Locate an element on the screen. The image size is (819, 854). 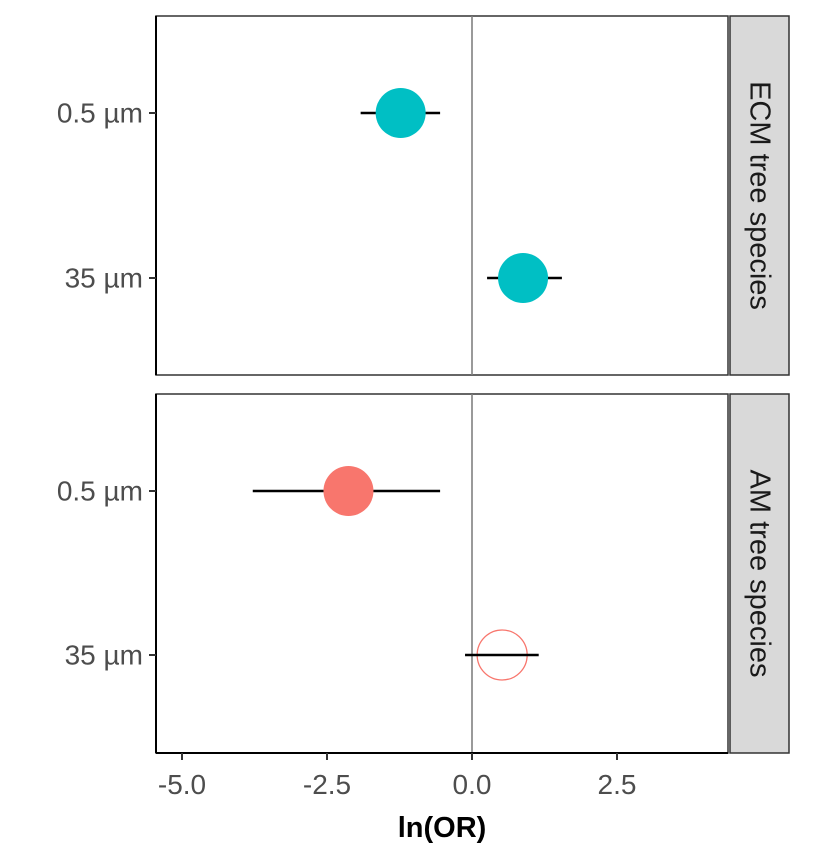
strip-top-background is located at coordinates (759, 195).